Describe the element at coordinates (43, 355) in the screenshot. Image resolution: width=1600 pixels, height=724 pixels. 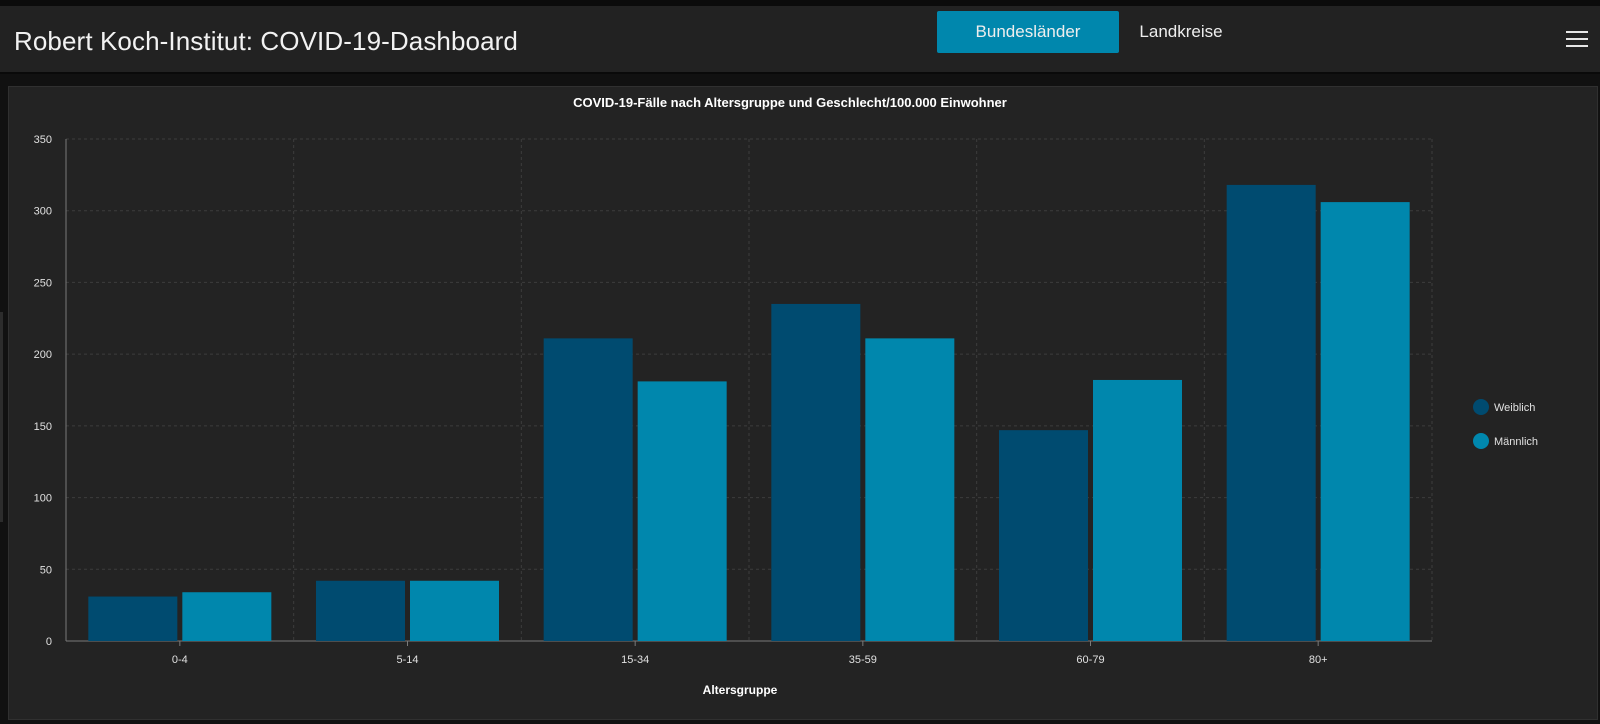
I see `y-tick-label: 200` at that location.